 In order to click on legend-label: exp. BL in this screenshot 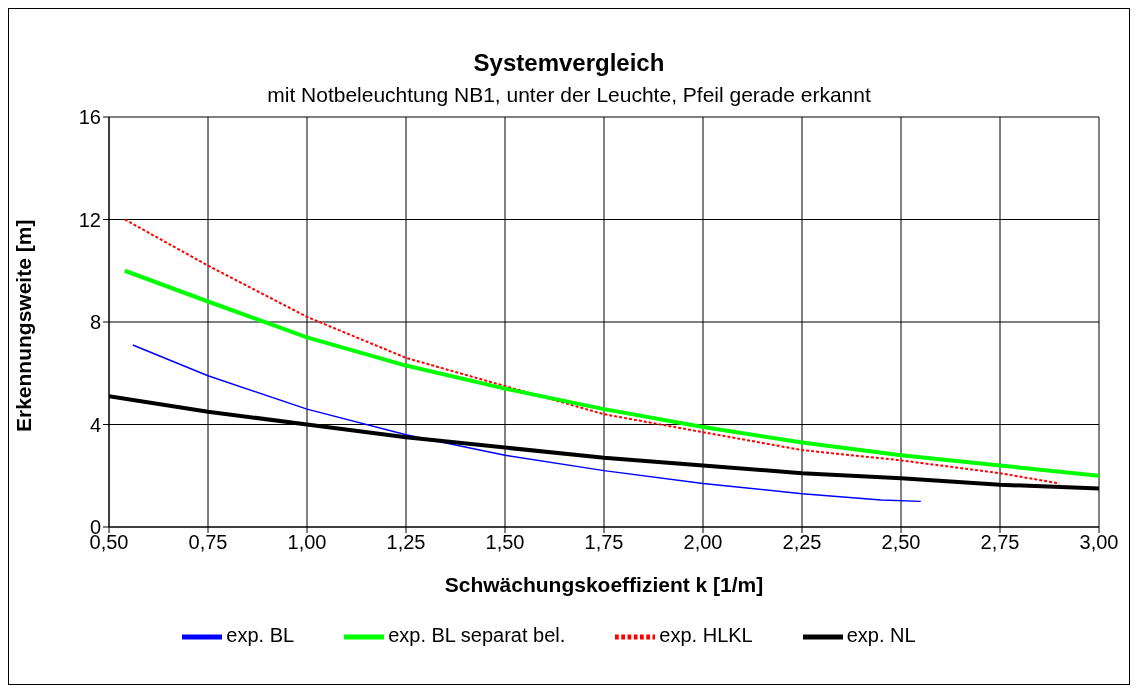, I will do `click(260, 635)`.